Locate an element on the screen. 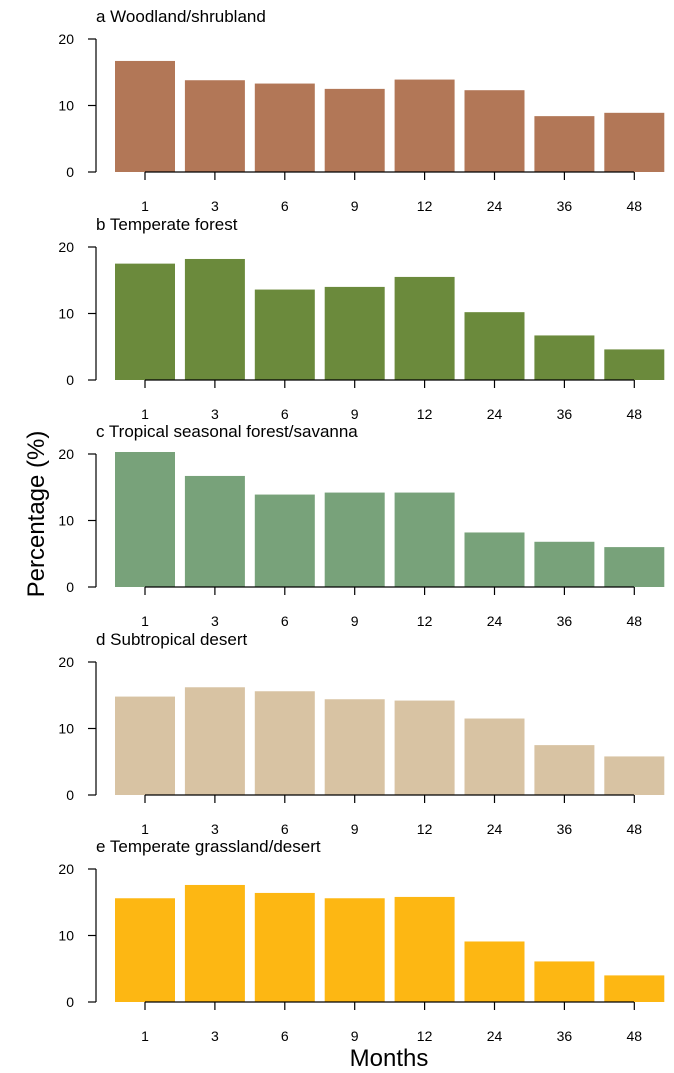  panel-title: c Tropical seasonal forest/savanna is located at coordinates (227, 431).